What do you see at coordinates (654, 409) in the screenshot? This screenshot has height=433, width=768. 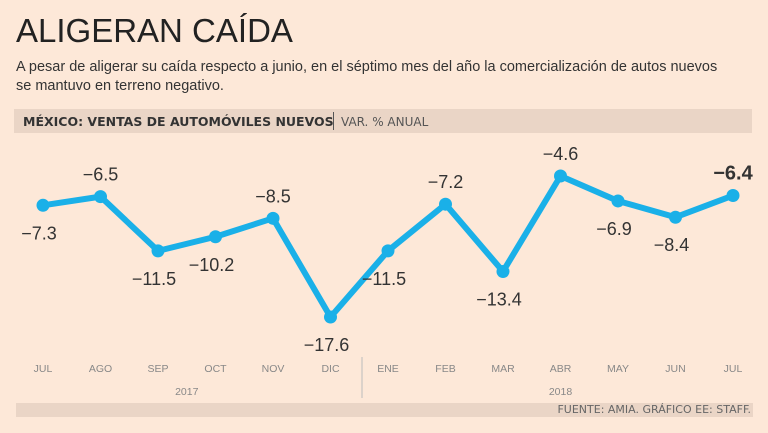 I see `source-note: FUENTE: AMIA. GRÁFICO EE: STAFF.` at bounding box center [654, 409].